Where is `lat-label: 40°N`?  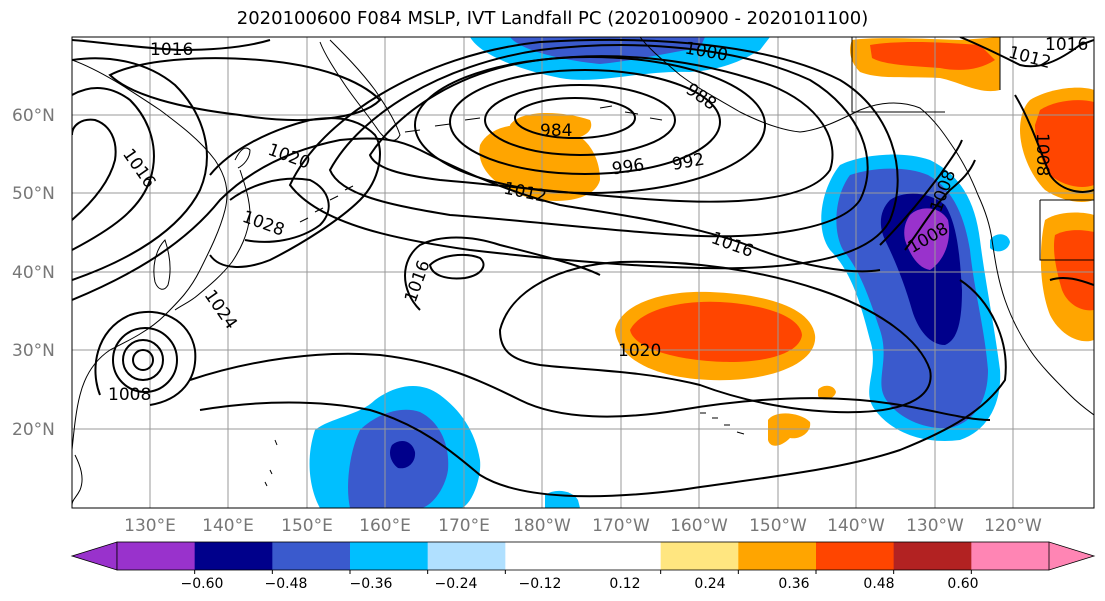
lat-label: 40°N is located at coordinates (33, 273).